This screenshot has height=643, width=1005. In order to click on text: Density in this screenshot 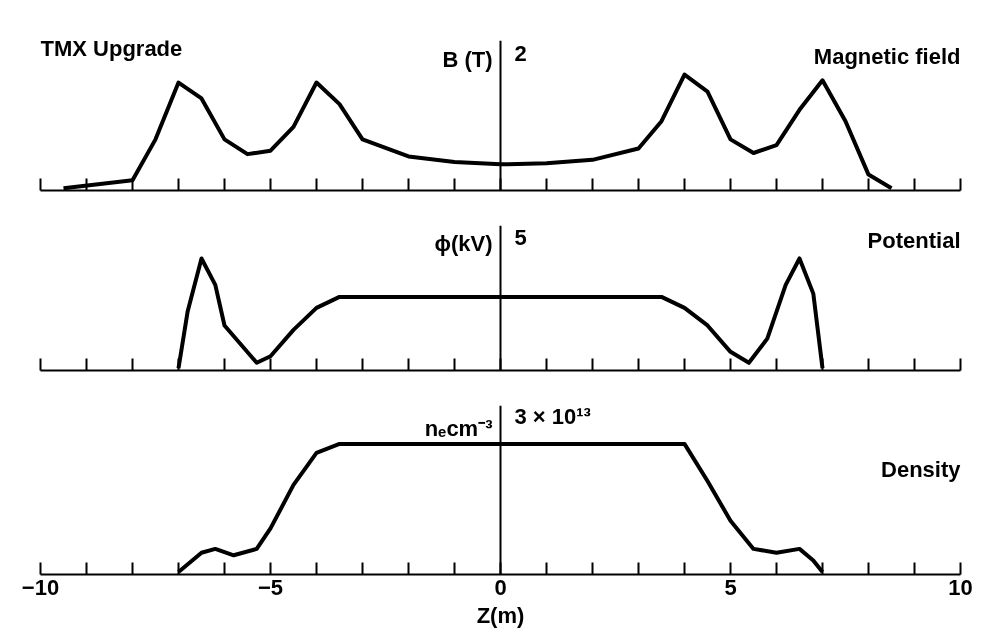, I will do `click(921, 470)`.